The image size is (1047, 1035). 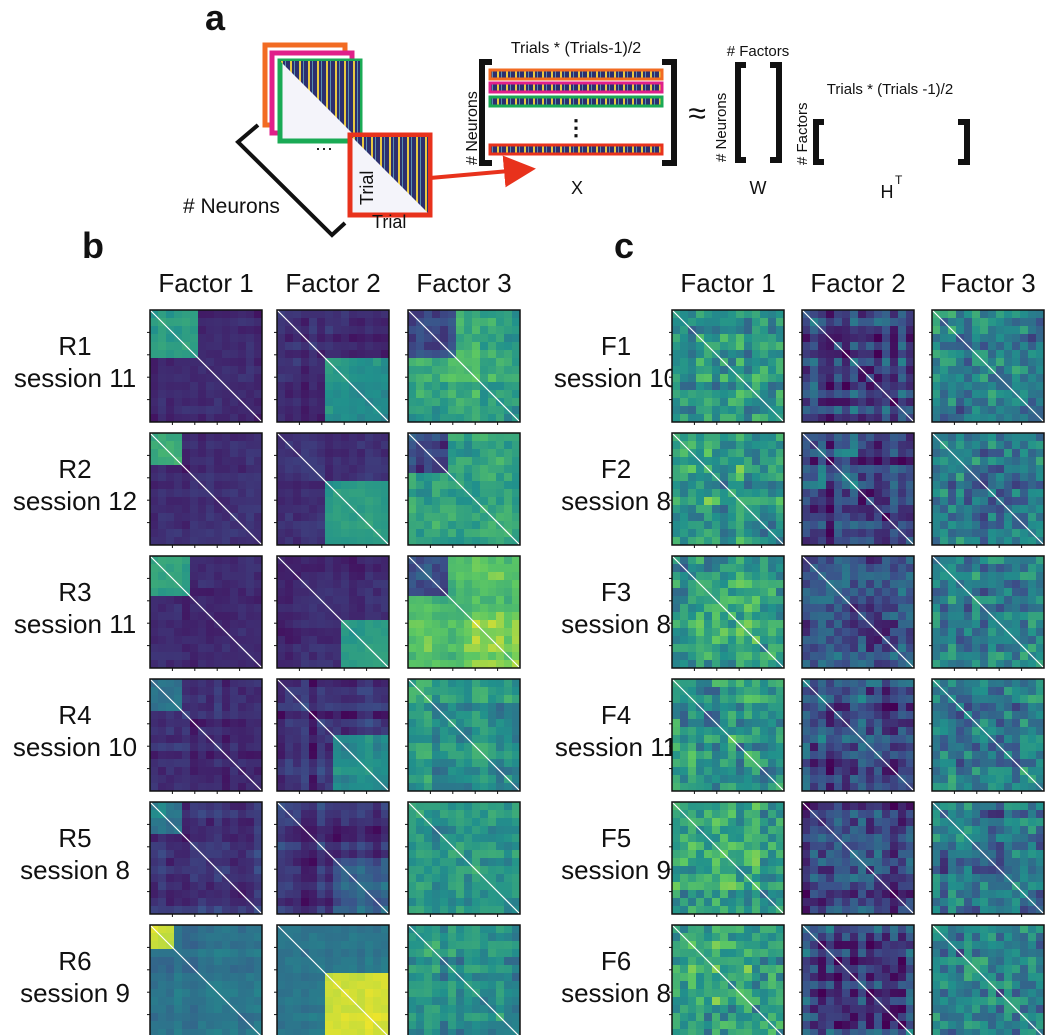 What do you see at coordinates (576, 74) in the screenshot?
I see `matrix-row` at bounding box center [576, 74].